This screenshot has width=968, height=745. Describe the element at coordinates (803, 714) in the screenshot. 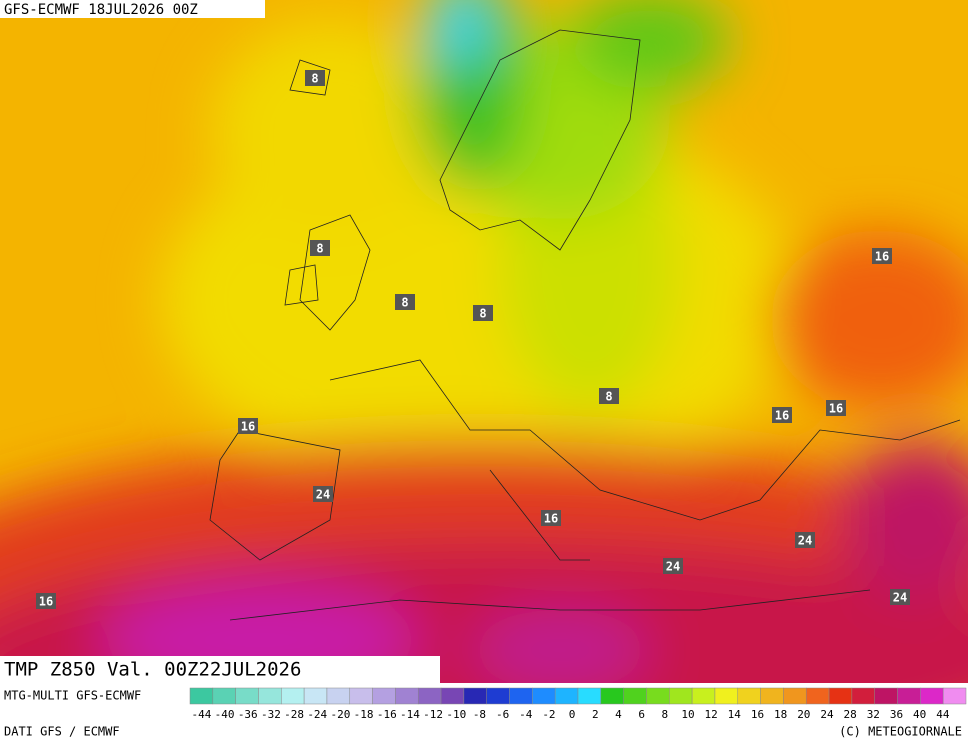

I see `colorbar-tick-label: 20` at that location.